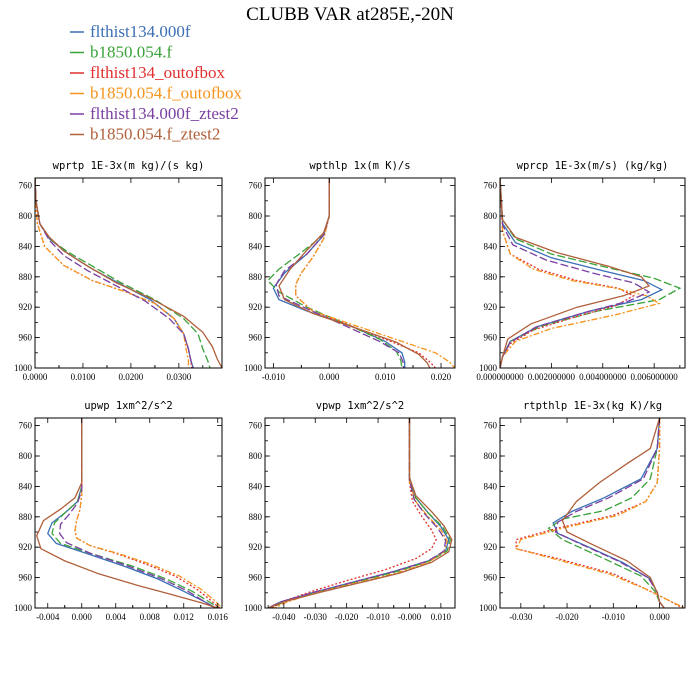 The image size is (700, 700). I want to click on legend-label: flthist134_outofbox, so click(158, 72).